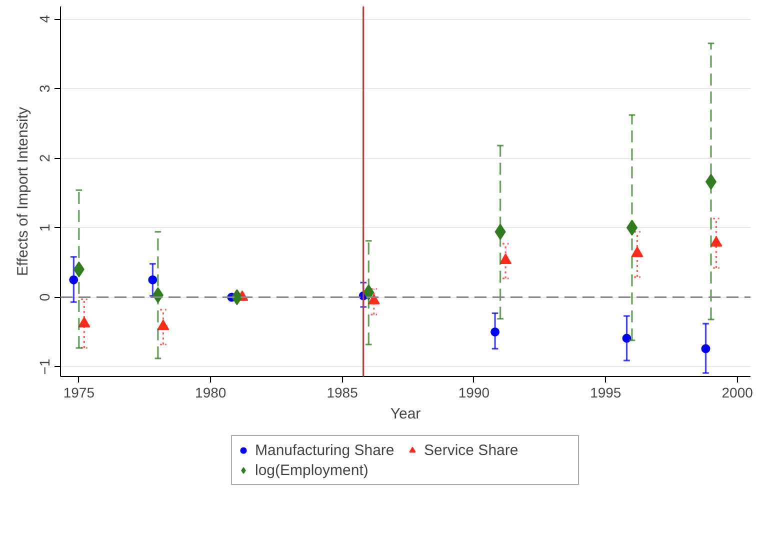 This screenshot has height=538, width=770. Describe the element at coordinates (738, 392) in the screenshot. I see `x-tick-label: 2000` at that location.